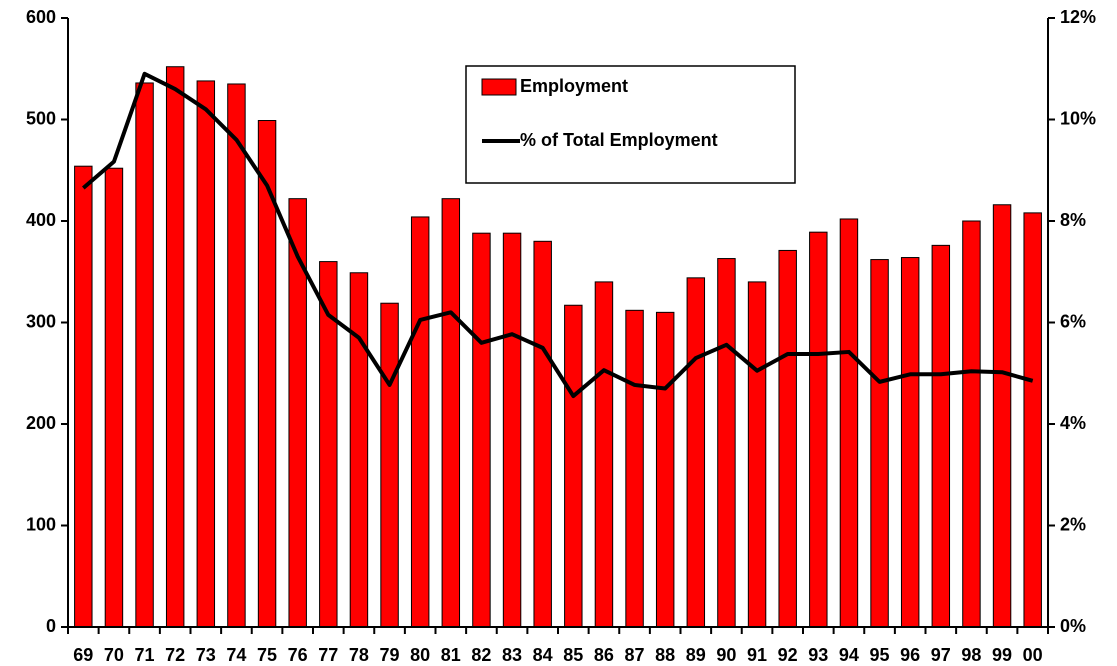  What do you see at coordinates (543, 655) in the screenshot?
I see `x-tick-label: 84` at bounding box center [543, 655].